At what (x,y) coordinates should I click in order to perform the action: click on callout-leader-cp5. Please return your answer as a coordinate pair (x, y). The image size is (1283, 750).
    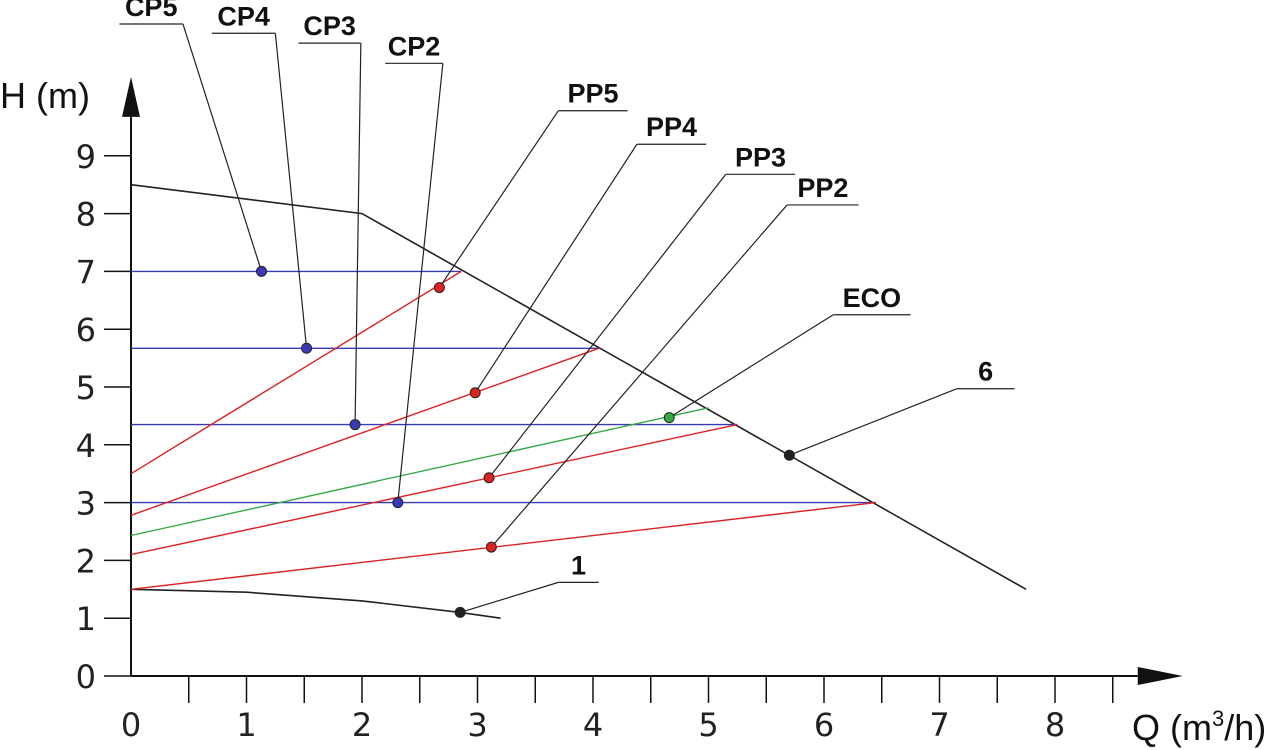
    Looking at the image, I should click on (222, 147).